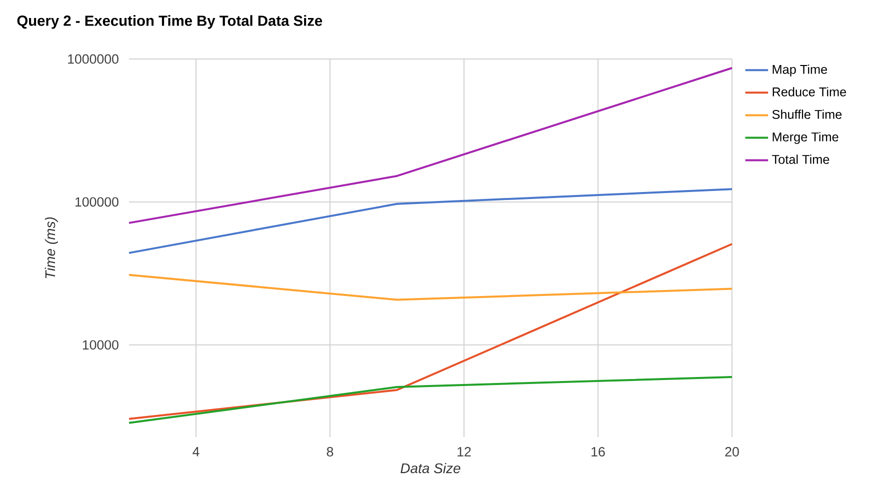 The height and width of the screenshot is (488, 890). What do you see at coordinates (430, 468) in the screenshot?
I see `x-axis-title: Data Size` at bounding box center [430, 468].